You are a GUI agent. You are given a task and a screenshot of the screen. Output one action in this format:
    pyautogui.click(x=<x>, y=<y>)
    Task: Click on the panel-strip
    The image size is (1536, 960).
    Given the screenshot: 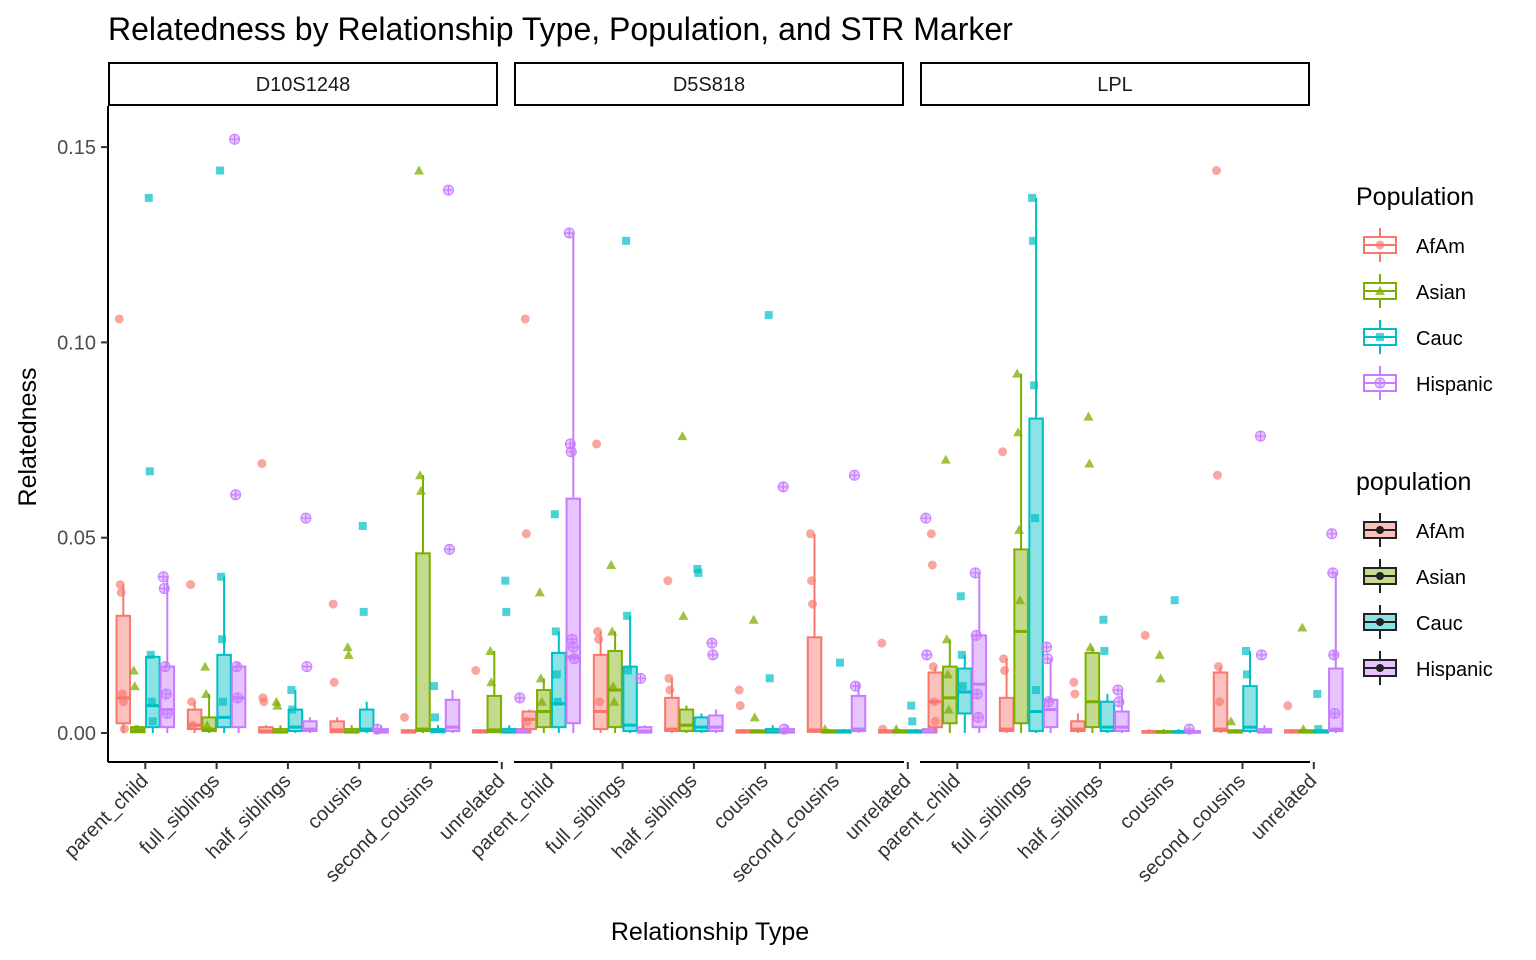 What is the action you would take?
    pyautogui.click(x=709, y=84)
    